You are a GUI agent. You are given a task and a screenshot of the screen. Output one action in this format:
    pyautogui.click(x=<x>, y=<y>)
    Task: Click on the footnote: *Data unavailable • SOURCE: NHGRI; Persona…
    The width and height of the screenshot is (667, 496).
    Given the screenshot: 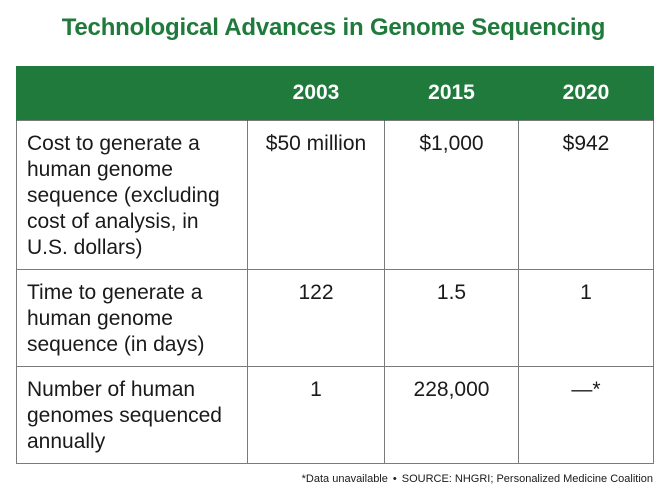 What is the action you would take?
    pyautogui.click(x=477, y=479)
    